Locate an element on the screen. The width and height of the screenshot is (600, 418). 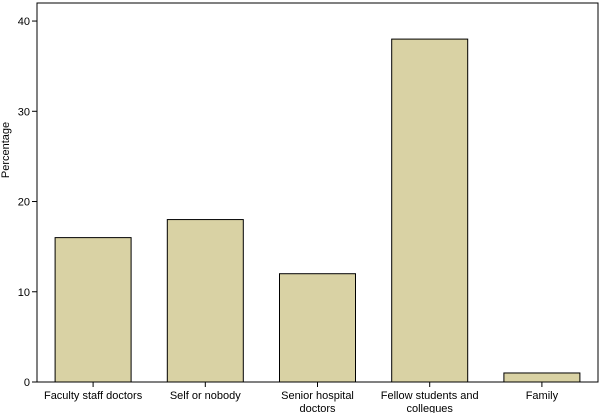
y-axis-label: Percentage is located at coordinates (6, 150).